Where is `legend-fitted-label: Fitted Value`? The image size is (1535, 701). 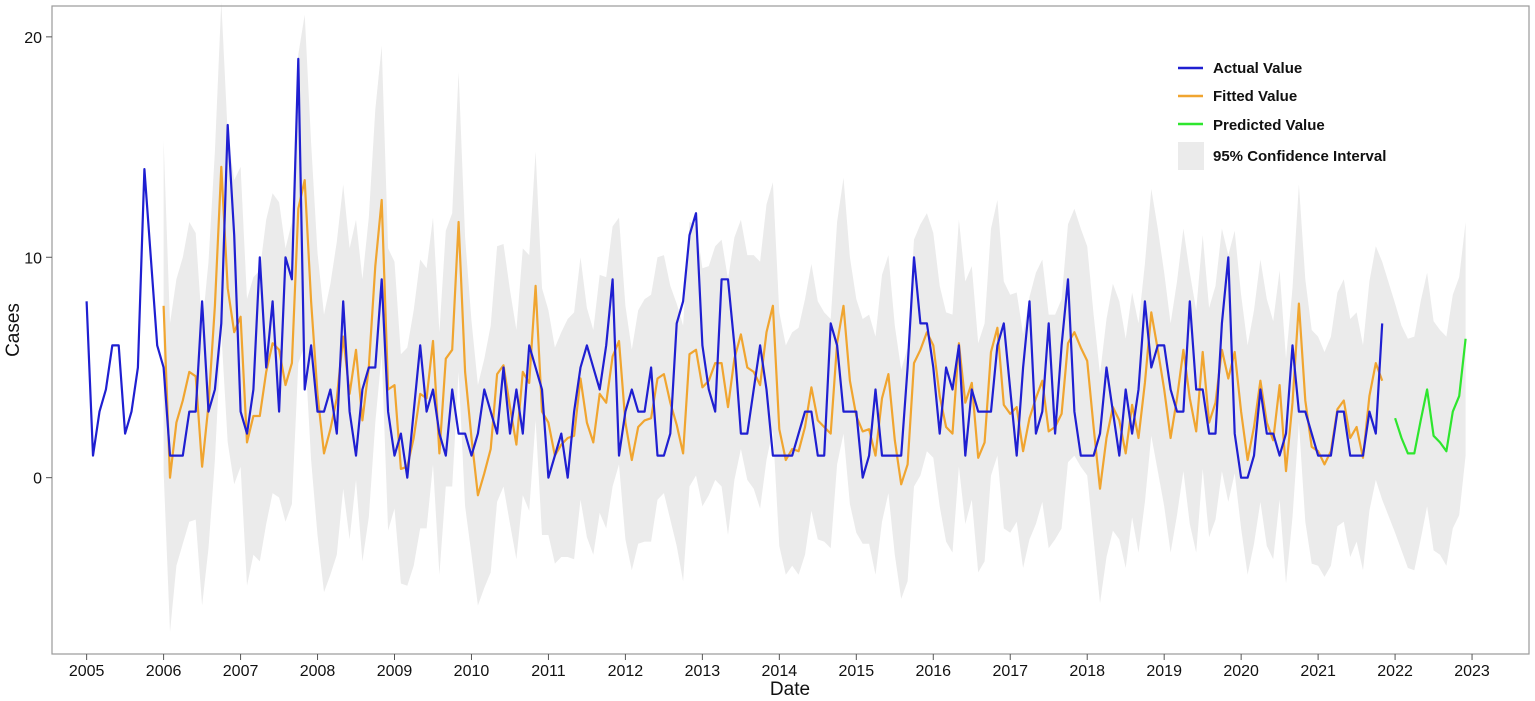
legend-fitted-label: Fitted Value is located at coordinates (1255, 96).